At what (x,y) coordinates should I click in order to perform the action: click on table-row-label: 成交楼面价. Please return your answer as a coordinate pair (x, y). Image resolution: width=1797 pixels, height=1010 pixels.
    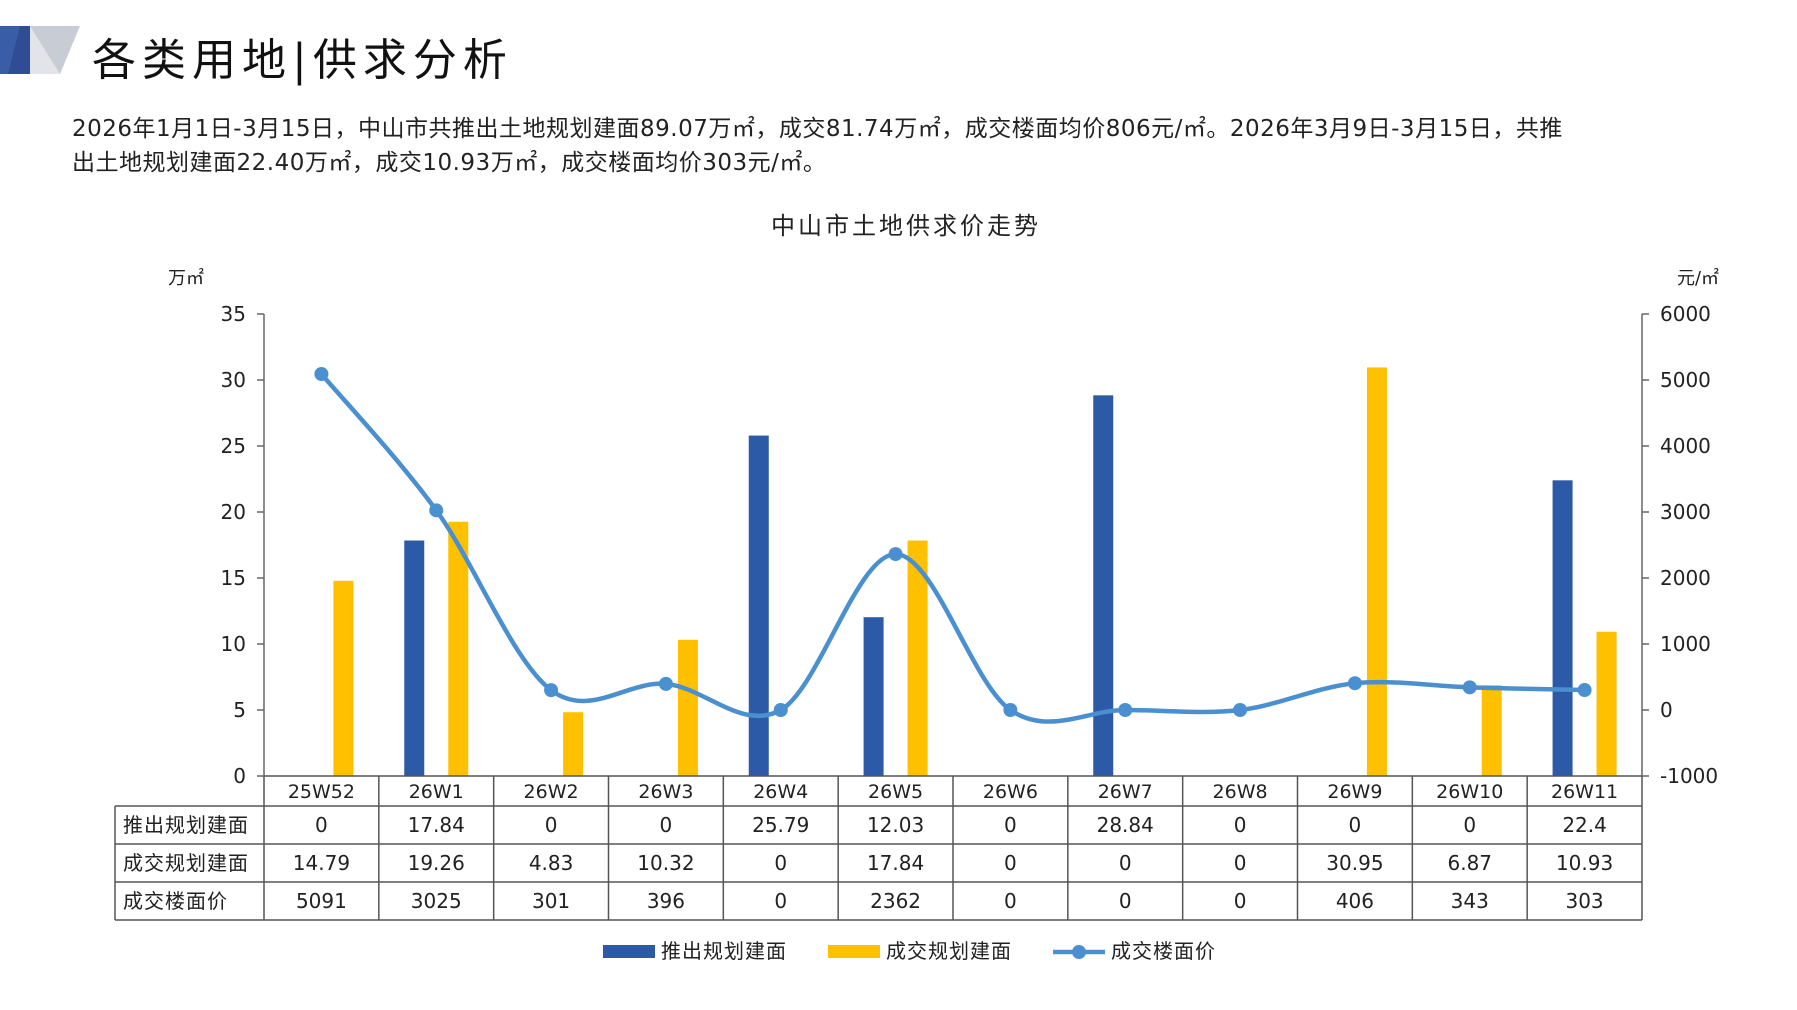
    Looking at the image, I should click on (175, 901).